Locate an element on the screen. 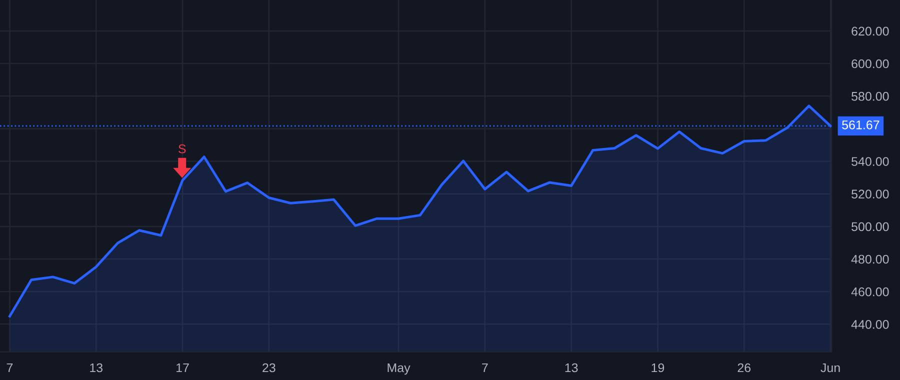  x-tick-label: May is located at coordinates (399, 369).